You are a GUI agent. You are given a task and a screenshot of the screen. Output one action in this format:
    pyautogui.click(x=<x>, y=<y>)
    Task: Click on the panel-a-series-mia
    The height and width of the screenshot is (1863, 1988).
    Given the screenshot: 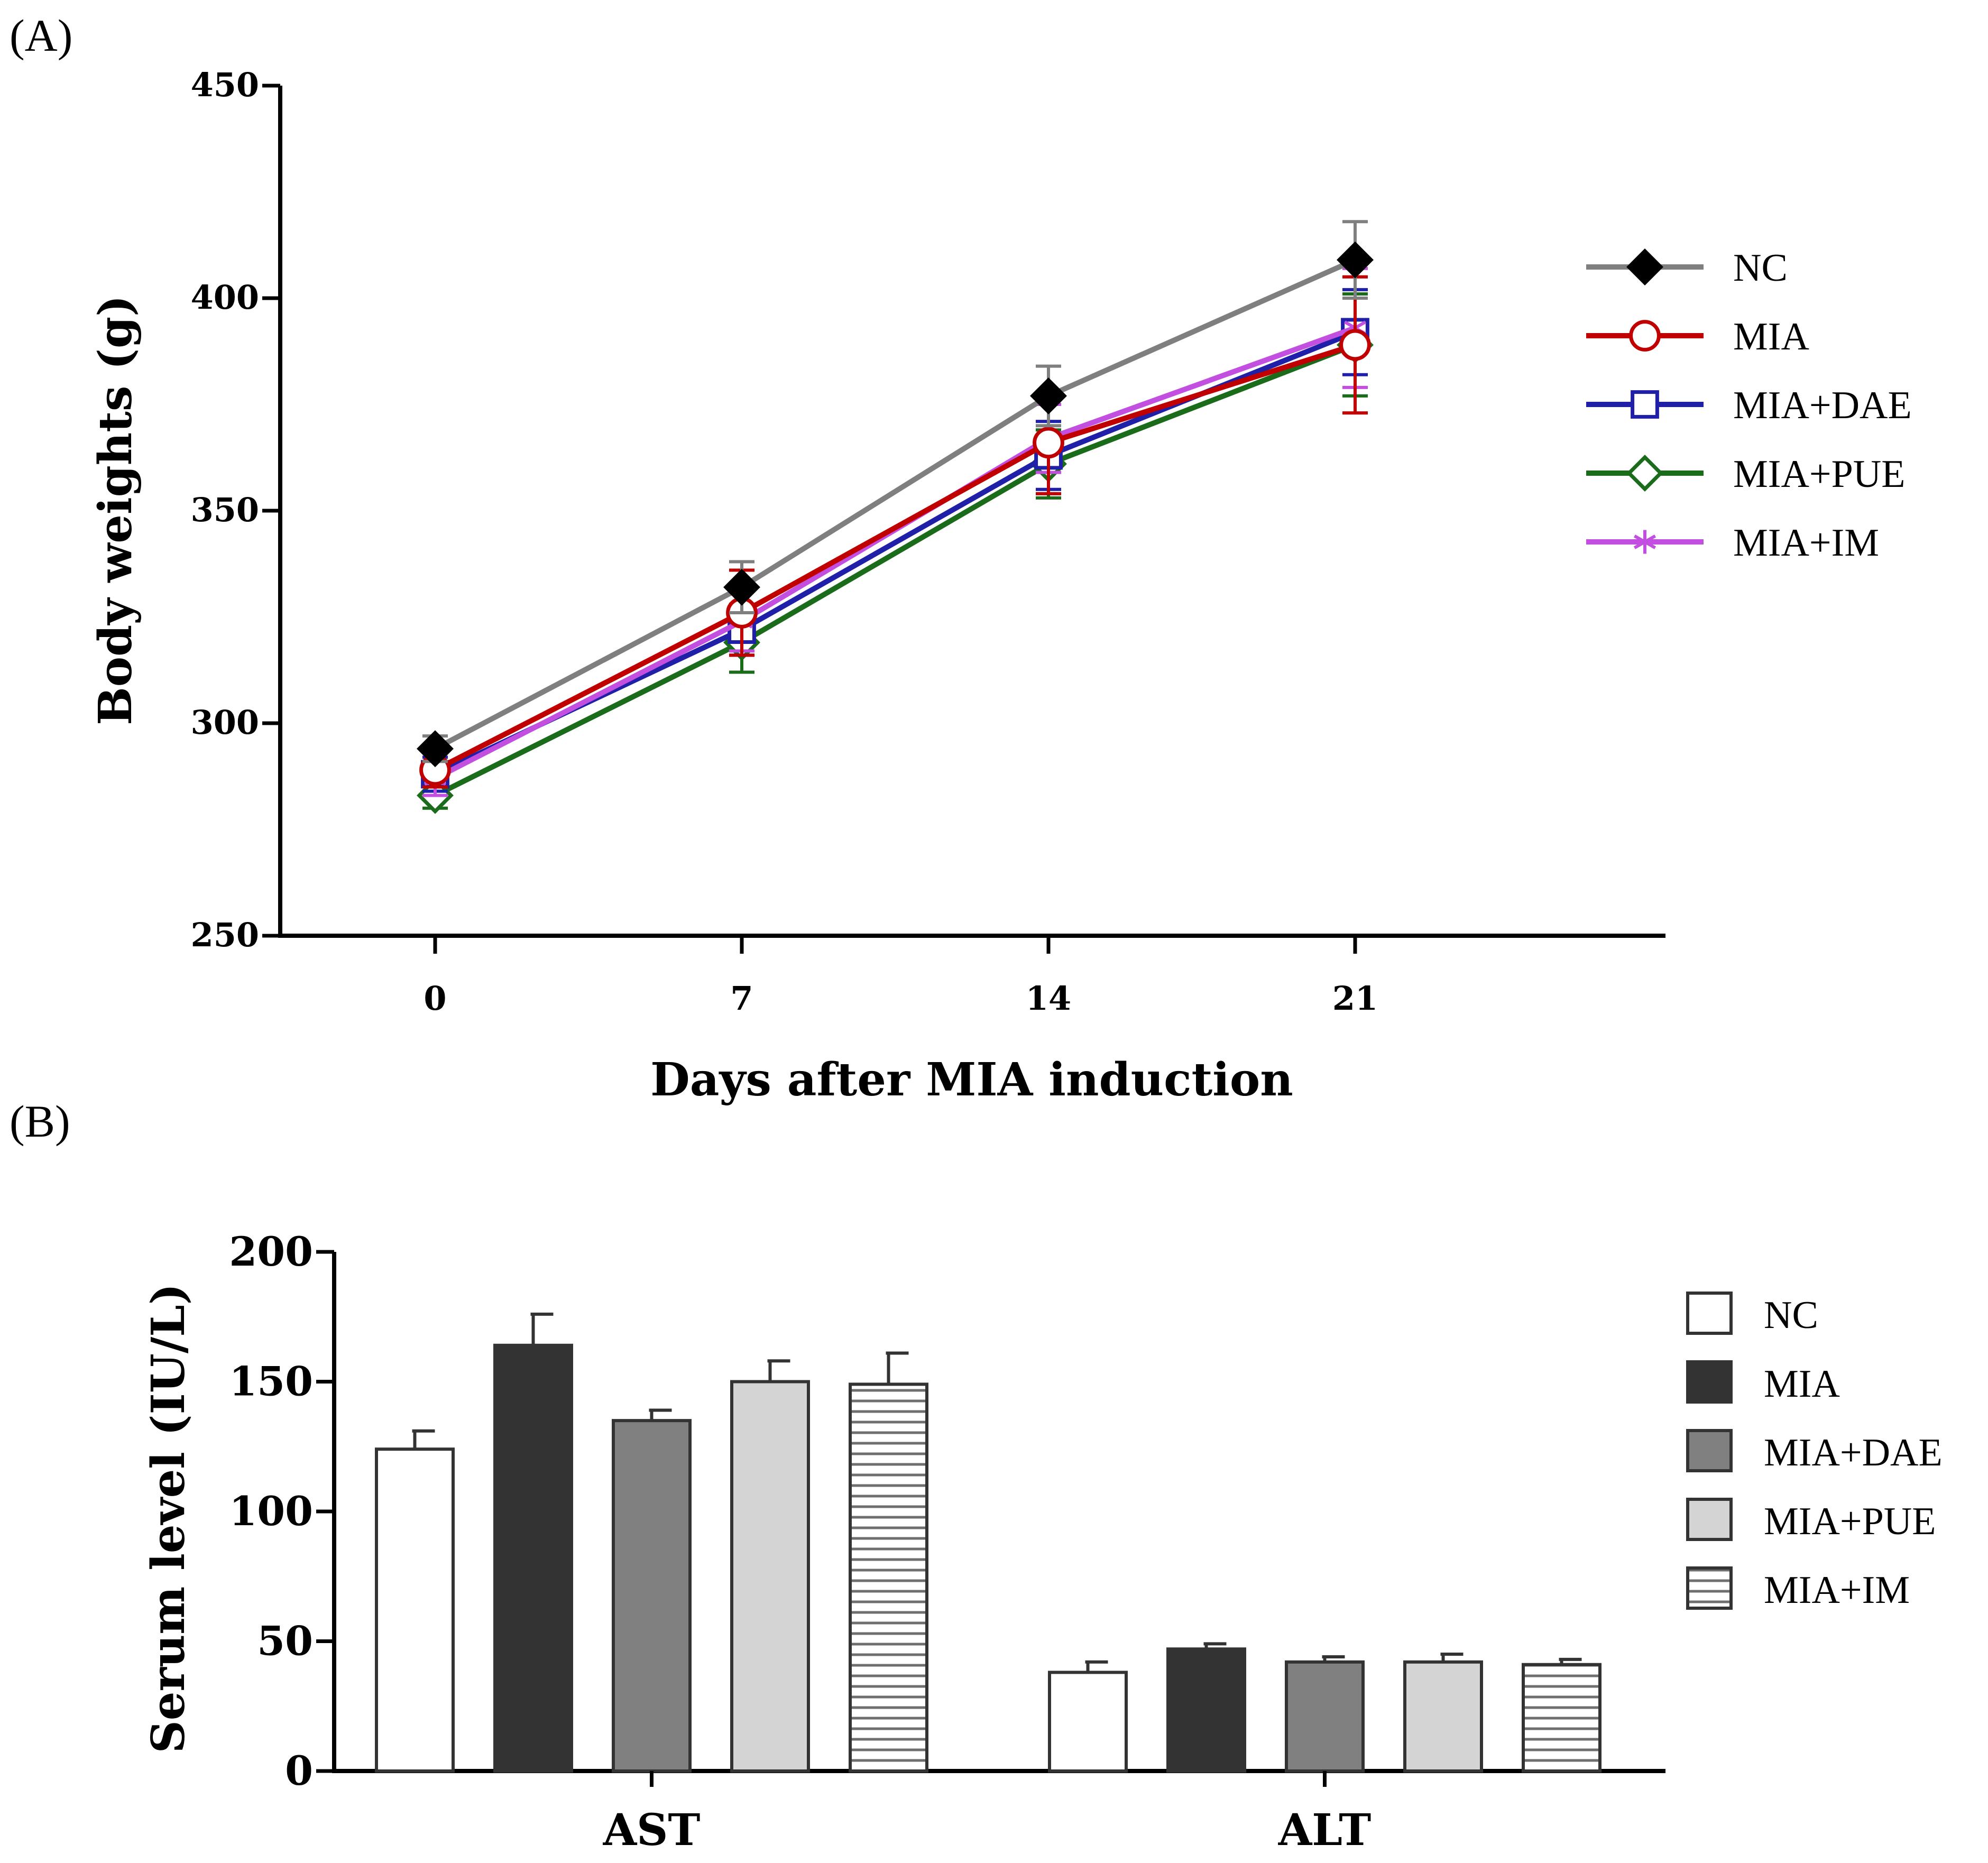 What is the action you would take?
    pyautogui.click(x=895, y=532)
    